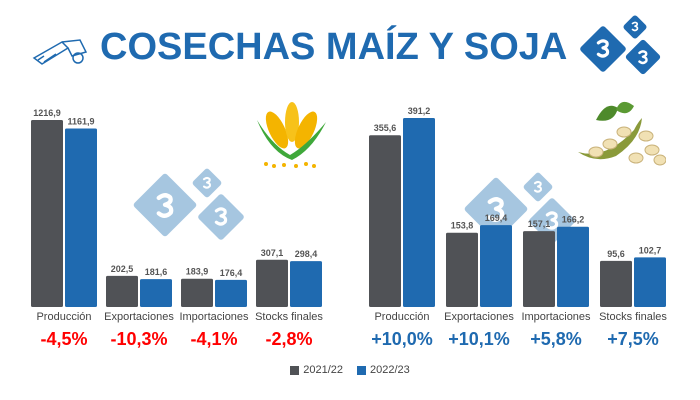 The height and width of the screenshot is (400, 700). Describe the element at coordinates (622, 133) in the screenshot. I see `soy-icon` at that location.